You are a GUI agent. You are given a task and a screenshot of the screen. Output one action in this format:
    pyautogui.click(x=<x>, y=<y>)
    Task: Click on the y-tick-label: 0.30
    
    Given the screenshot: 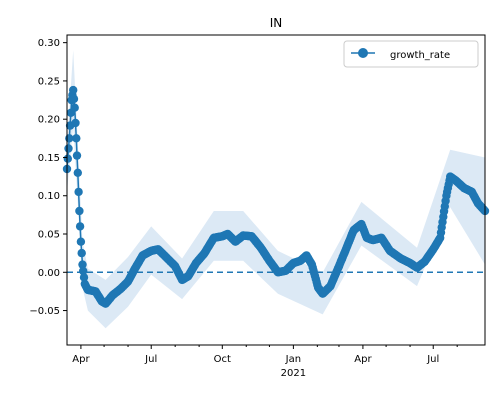 What is the action you would take?
    pyautogui.click(x=49, y=43)
    